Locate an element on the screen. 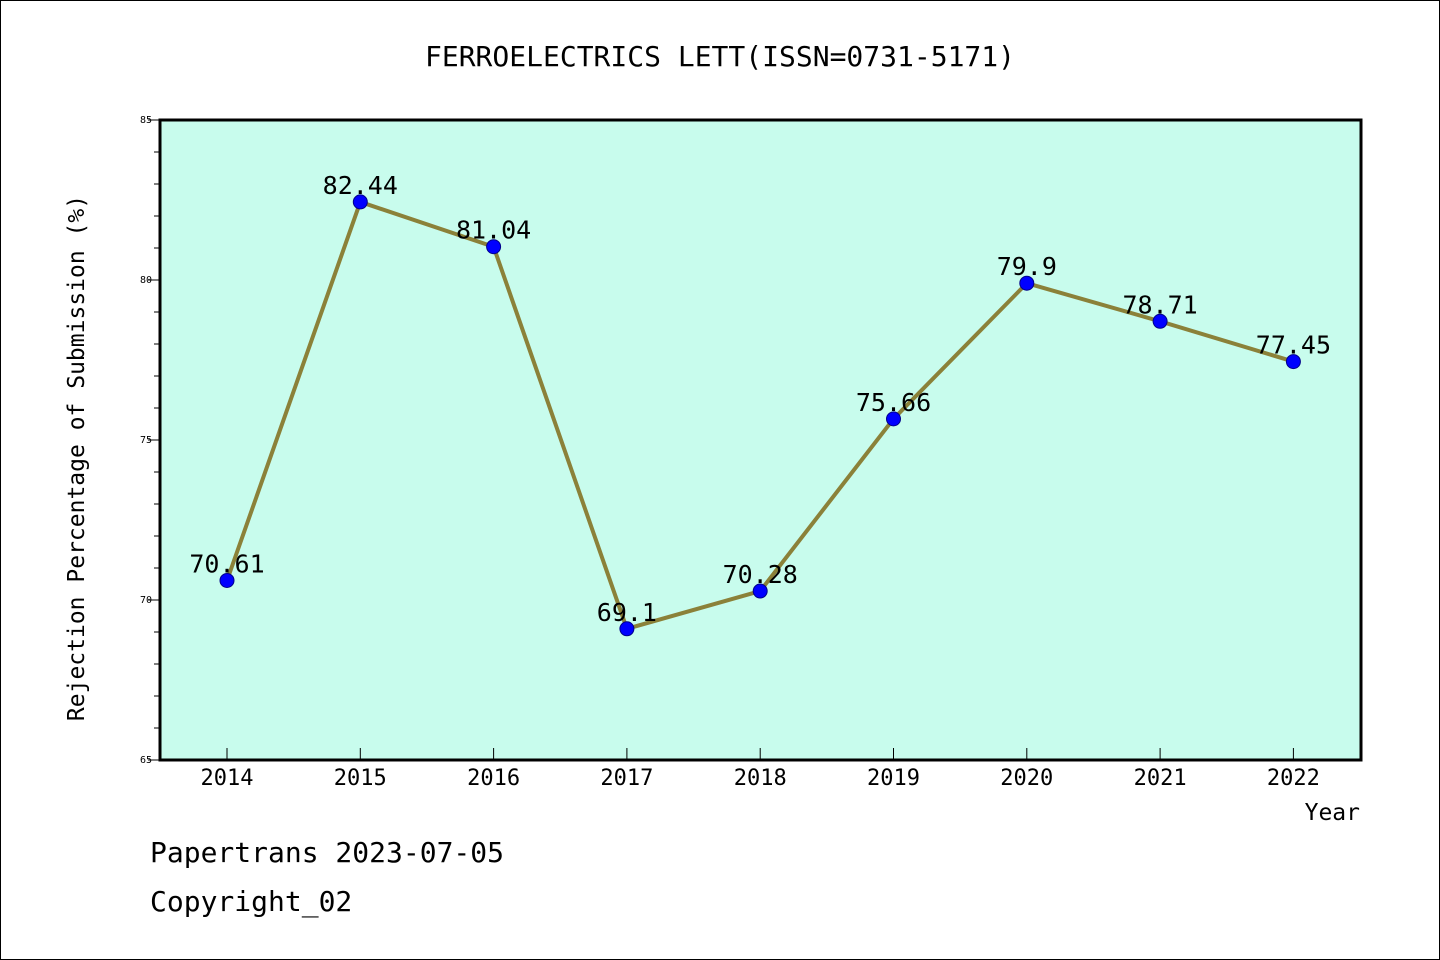 This screenshot has height=960, width=1440. x-tick-label: 2018 is located at coordinates (760, 778).